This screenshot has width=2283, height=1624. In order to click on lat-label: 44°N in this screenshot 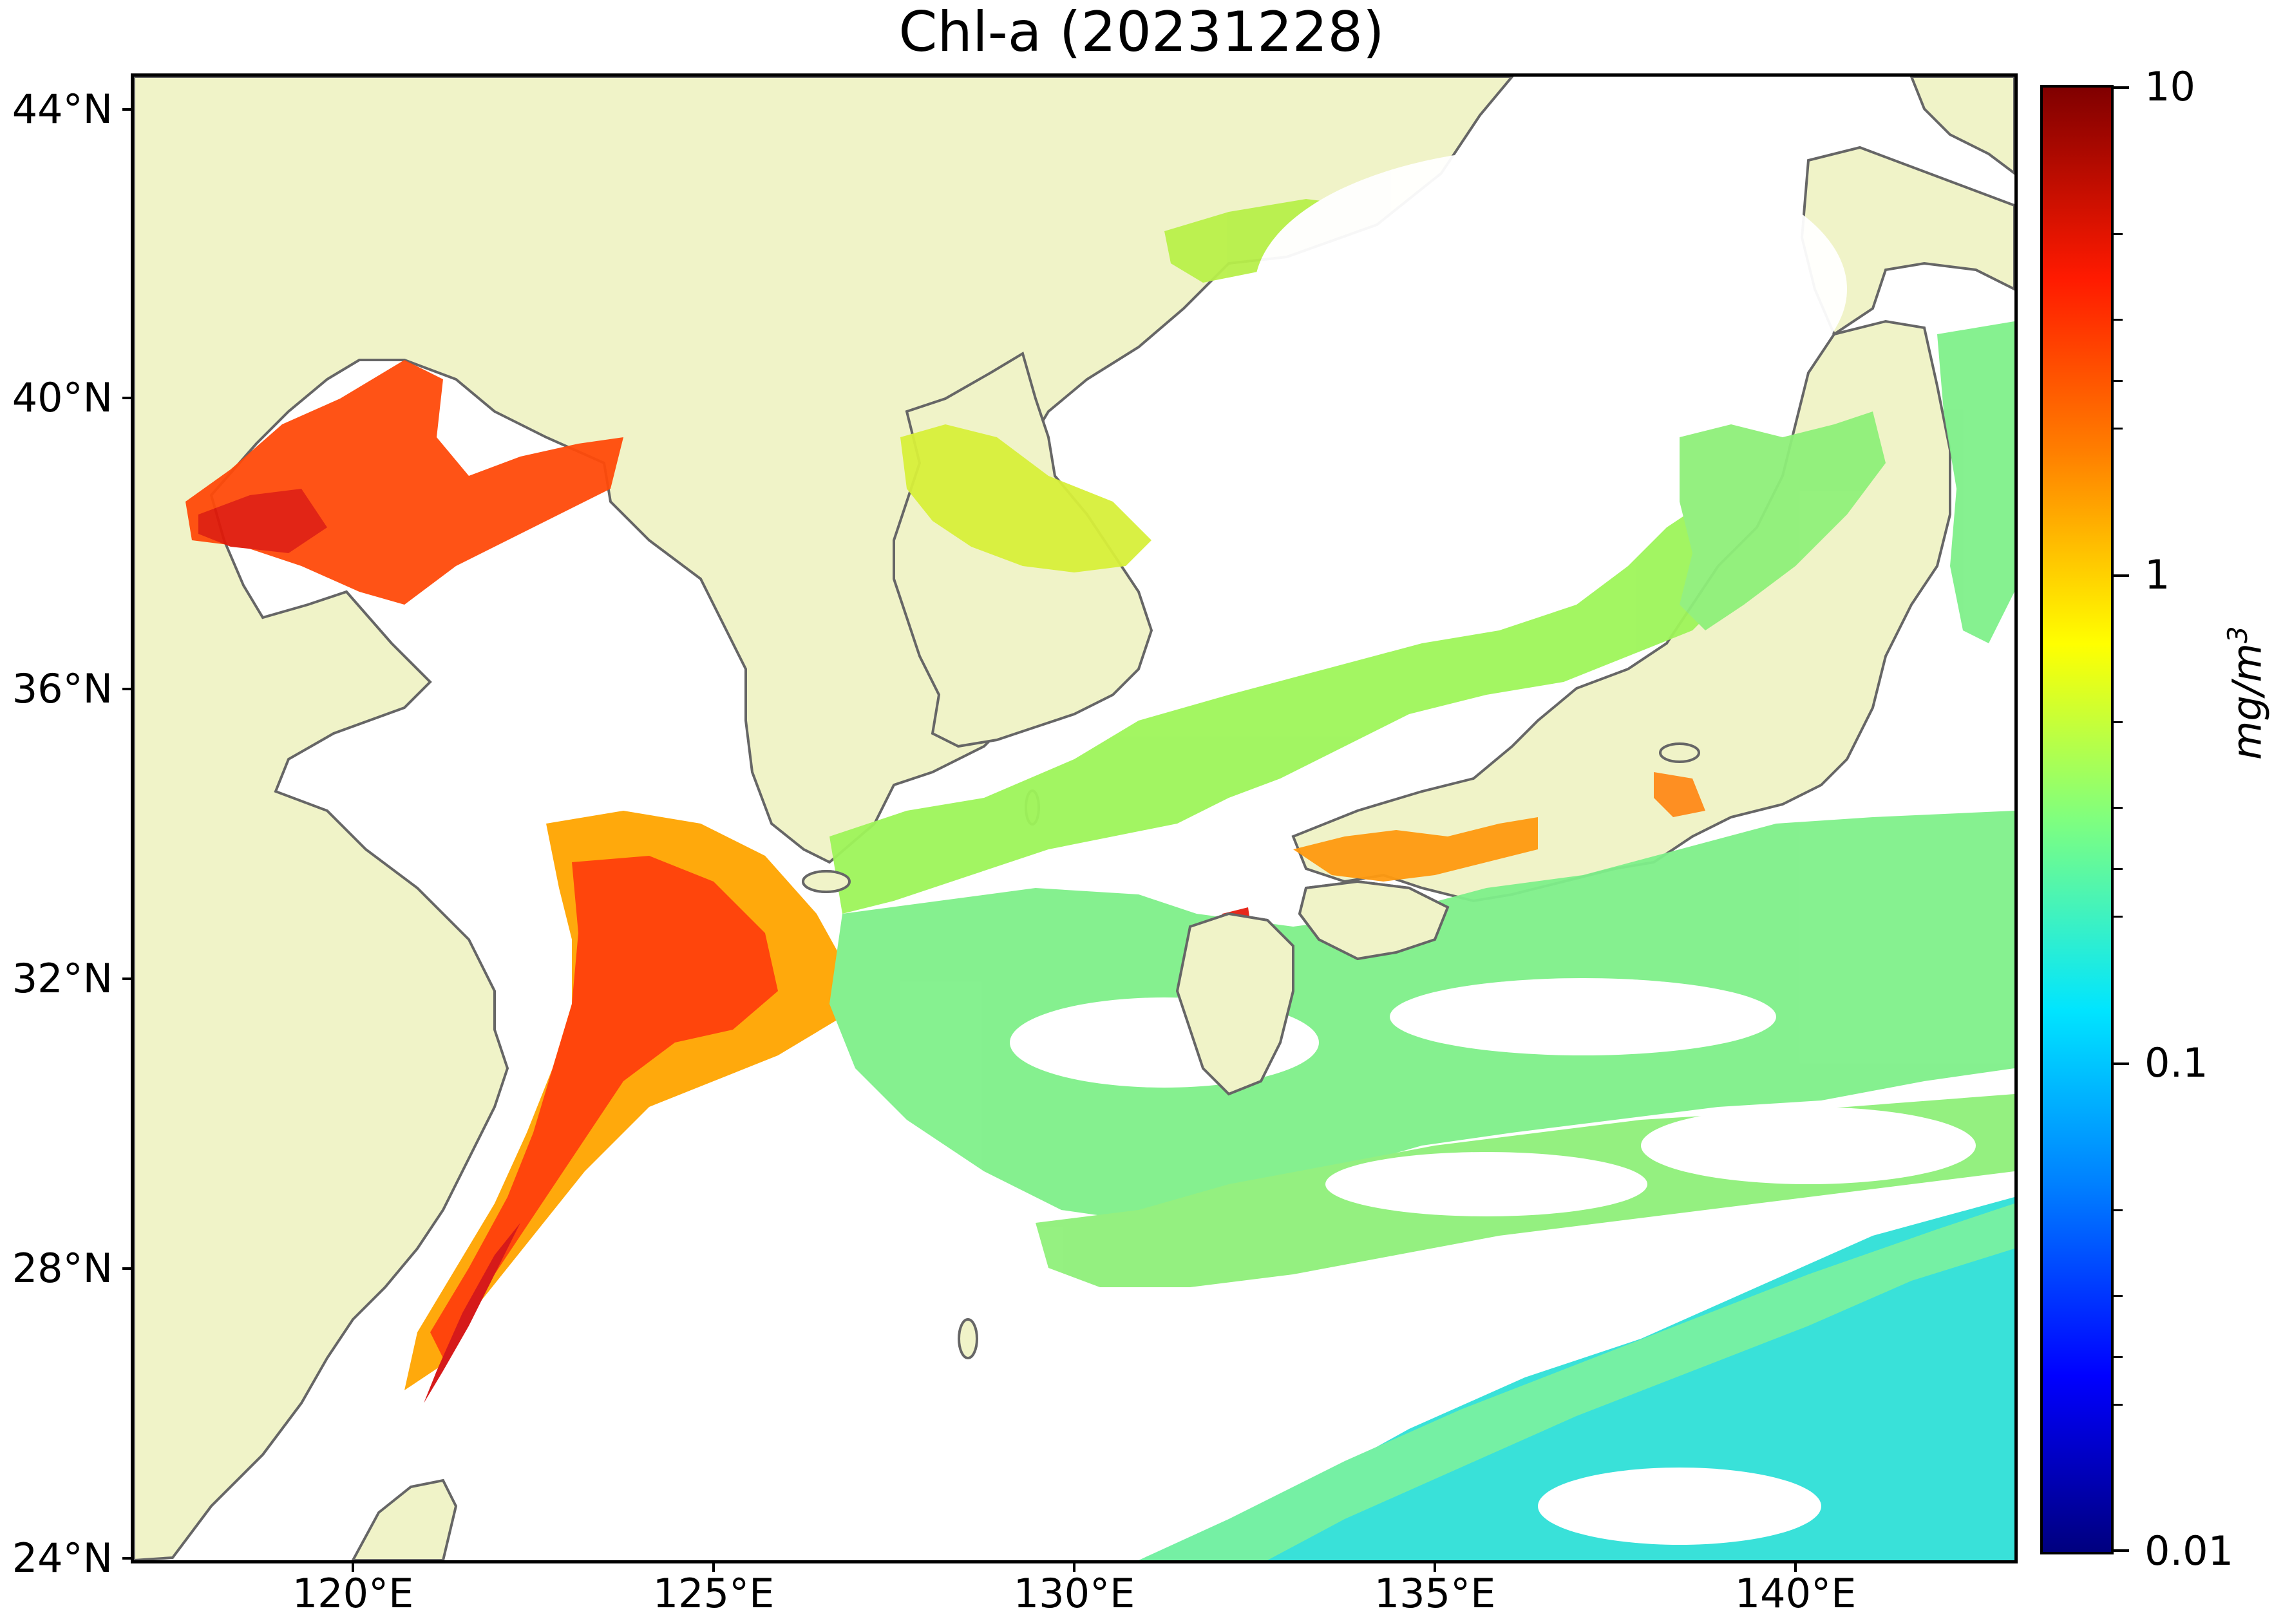, I will do `click(62, 109)`.